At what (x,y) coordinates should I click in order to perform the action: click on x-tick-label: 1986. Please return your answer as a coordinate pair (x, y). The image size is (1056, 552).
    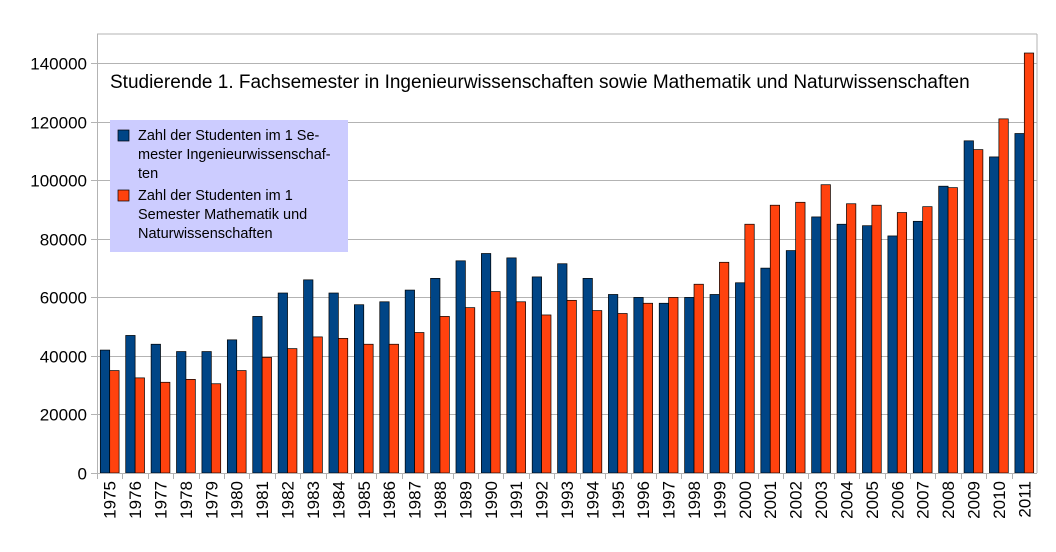
    Looking at the image, I should click on (389, 500).